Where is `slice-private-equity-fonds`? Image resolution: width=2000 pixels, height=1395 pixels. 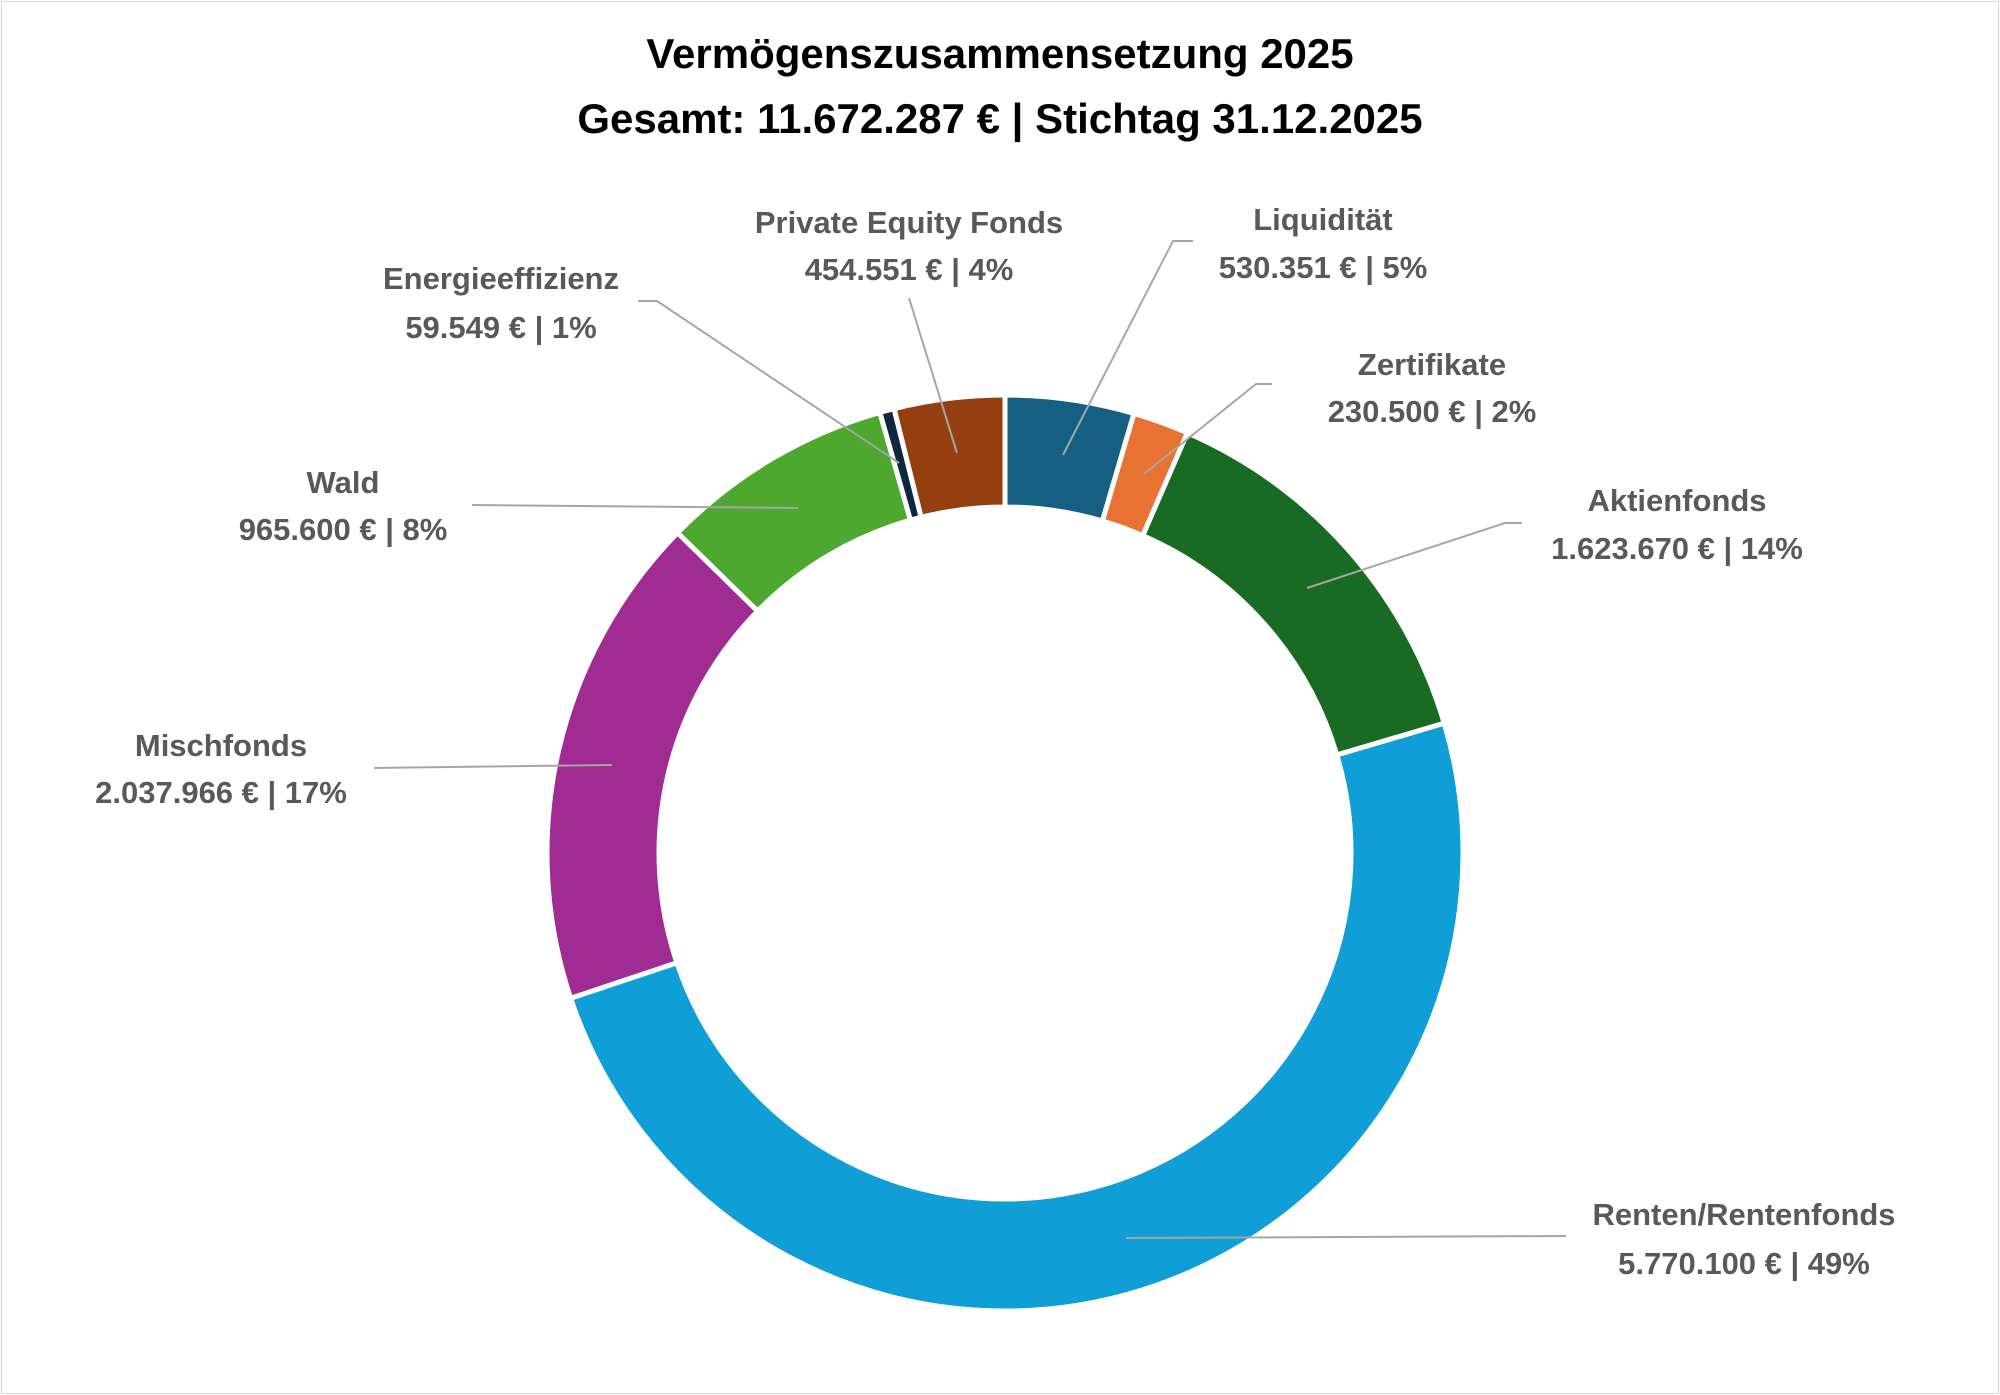
slice-private-equity-fonds is located at coordinates (949, 456).